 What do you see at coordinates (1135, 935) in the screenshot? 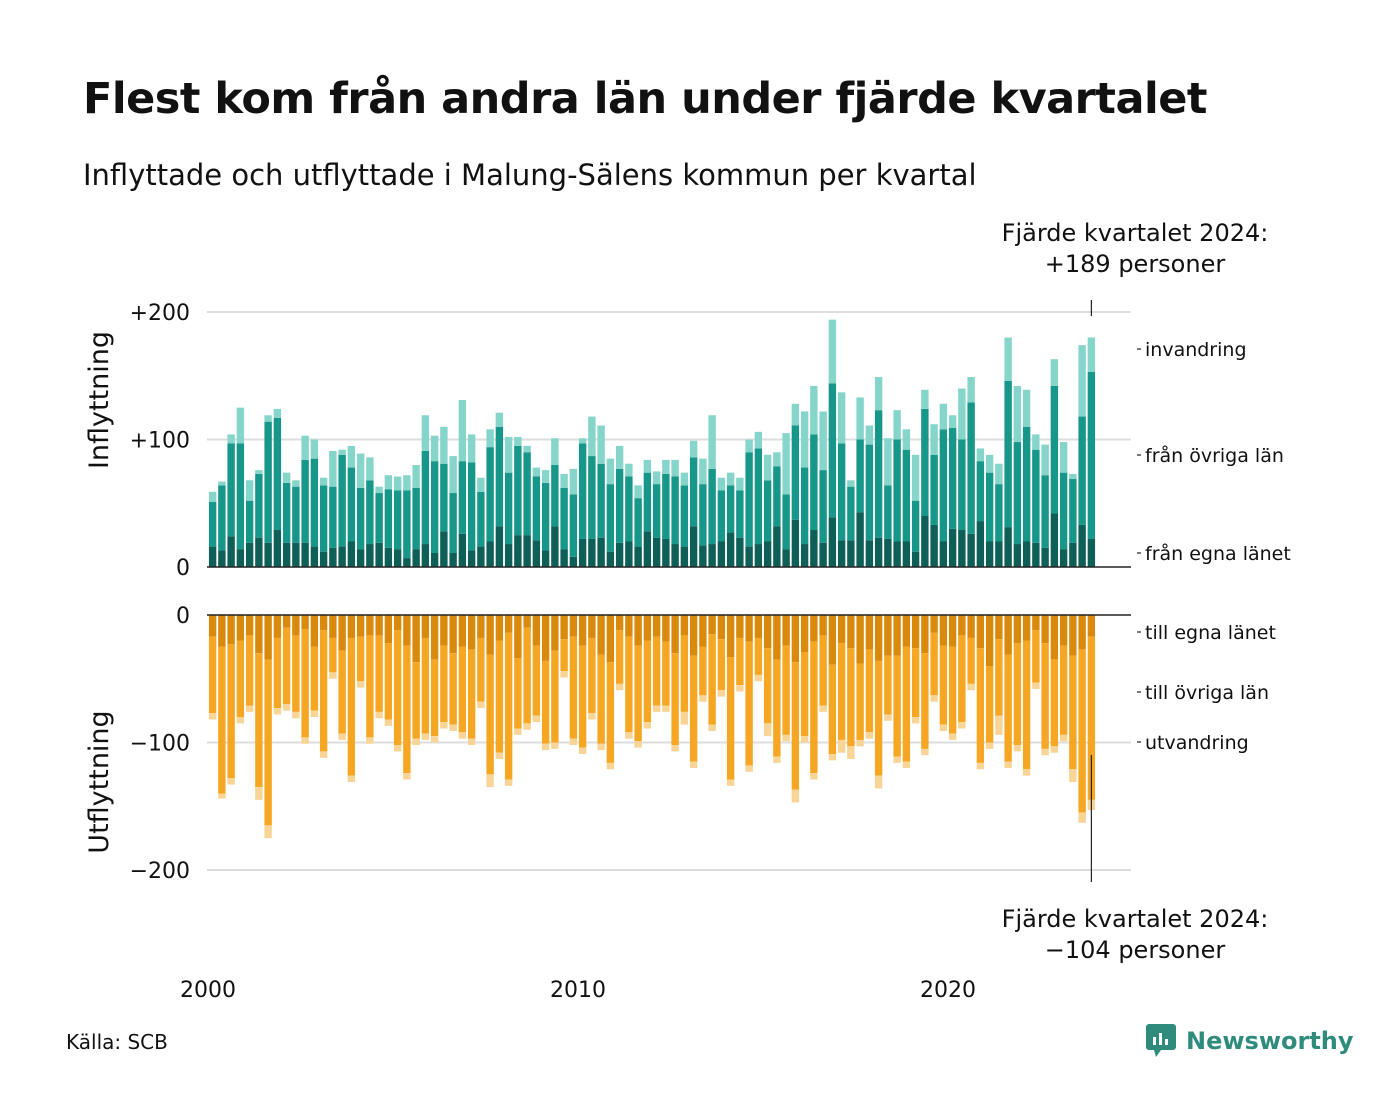
I see `callout-latest-outflow: Fjärde kvartalet 2024: −104 personer` at bounding box center [1135, 935].